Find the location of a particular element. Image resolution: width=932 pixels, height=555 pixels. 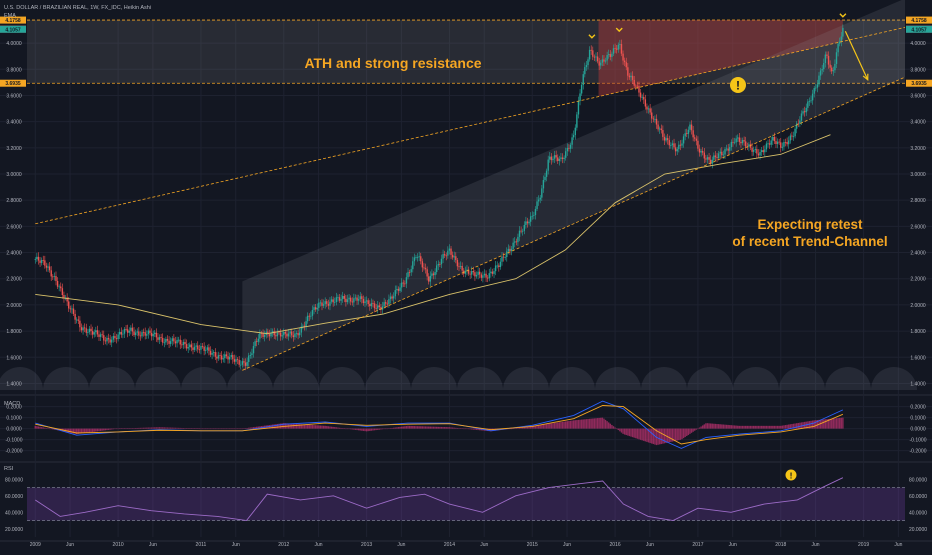

y-tick-label-left: 2.0000 is located at coordinates (14, 306).